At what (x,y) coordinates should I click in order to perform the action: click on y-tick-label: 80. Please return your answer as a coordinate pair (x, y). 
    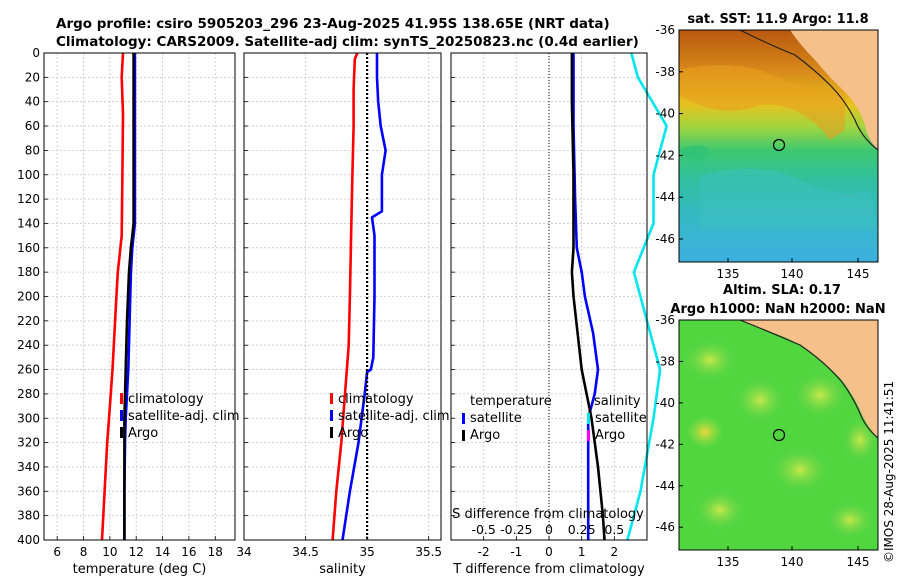
    Looking at the image, I should click on (32, 150).